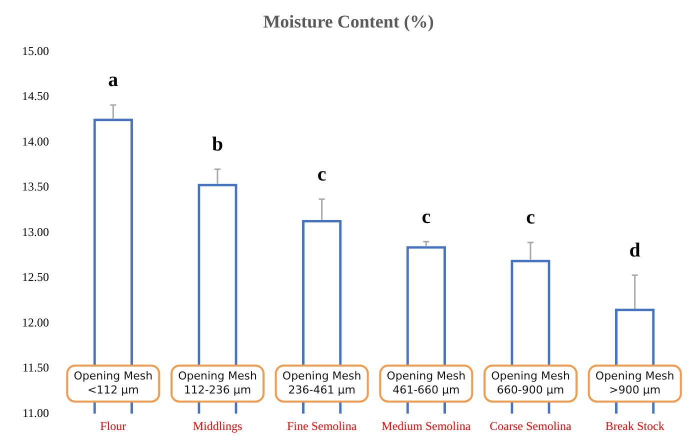 The height and width of the screenshot is (444, 697). Describe the element at coordinates (35, 367) in the screenshot. I see `y-tick-label: 11.50` at that location.